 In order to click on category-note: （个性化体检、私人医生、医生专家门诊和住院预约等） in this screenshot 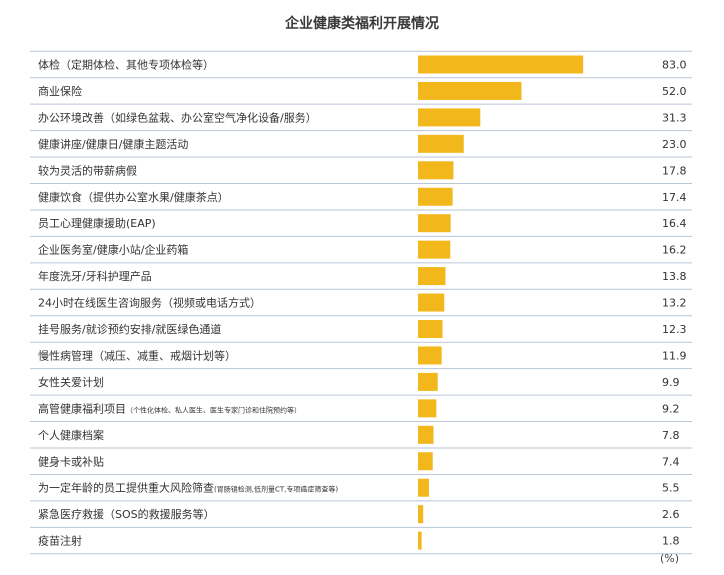, I will do `click(213, 409)`.